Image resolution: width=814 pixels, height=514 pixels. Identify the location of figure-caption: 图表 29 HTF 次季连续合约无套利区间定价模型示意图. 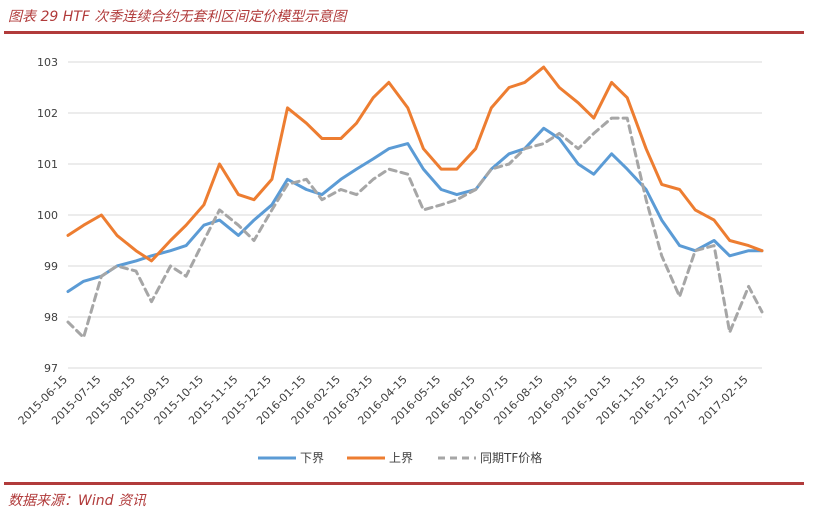
(177, 17).